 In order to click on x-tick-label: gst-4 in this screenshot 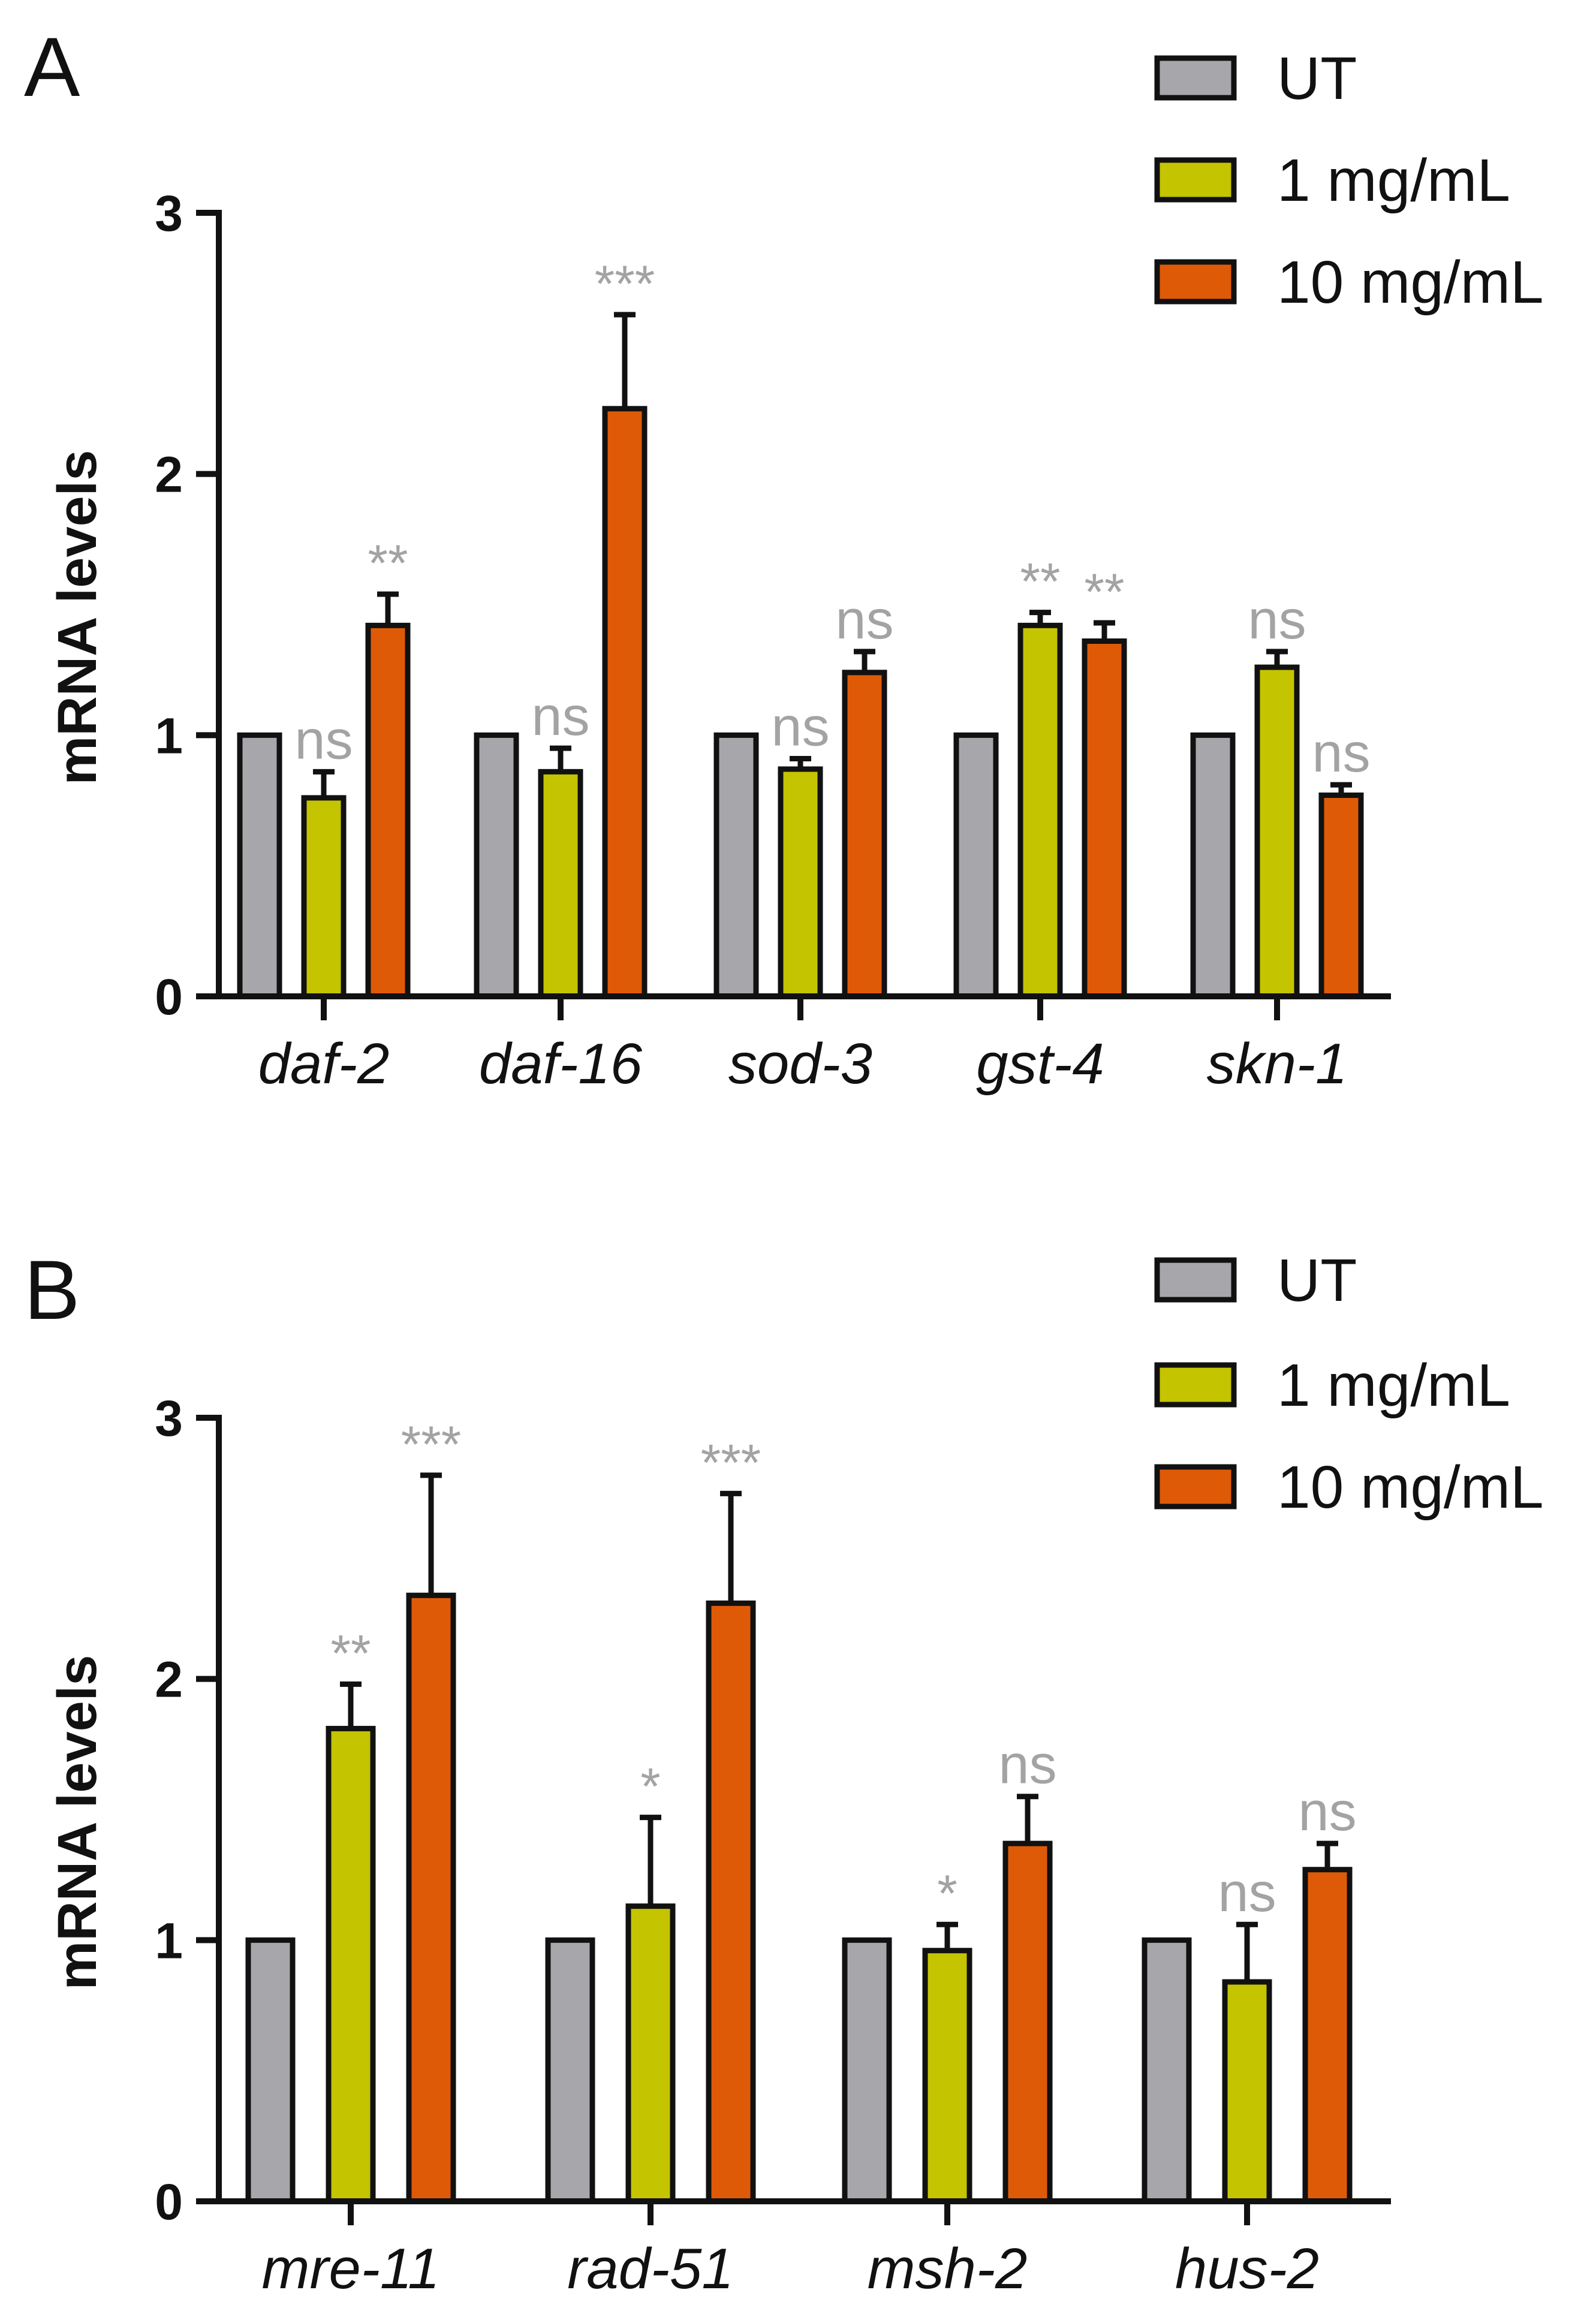, I will do `click(1040, 1064)`.